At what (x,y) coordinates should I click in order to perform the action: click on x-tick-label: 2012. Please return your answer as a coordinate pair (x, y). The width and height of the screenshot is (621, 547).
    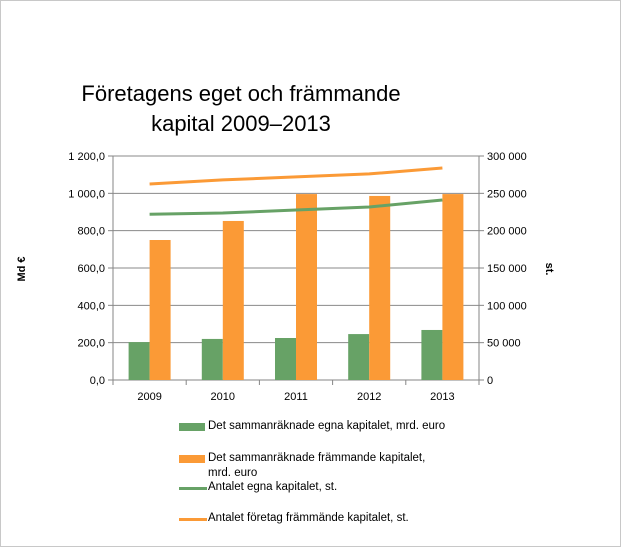
    Looking at the image, I should click on (369, 397).